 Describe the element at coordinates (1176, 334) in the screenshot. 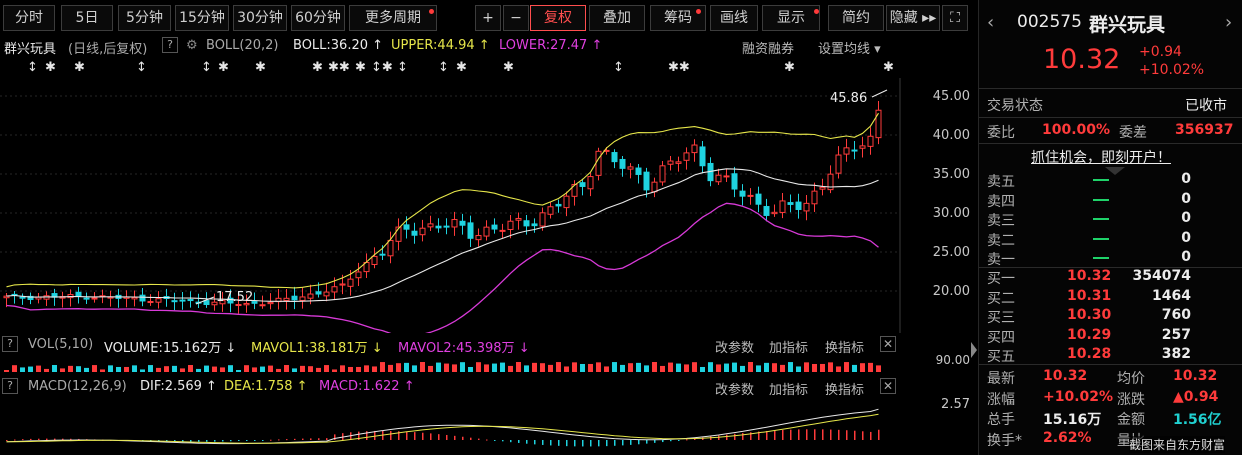

I see `buy-level-4-volume: 257` at that location.